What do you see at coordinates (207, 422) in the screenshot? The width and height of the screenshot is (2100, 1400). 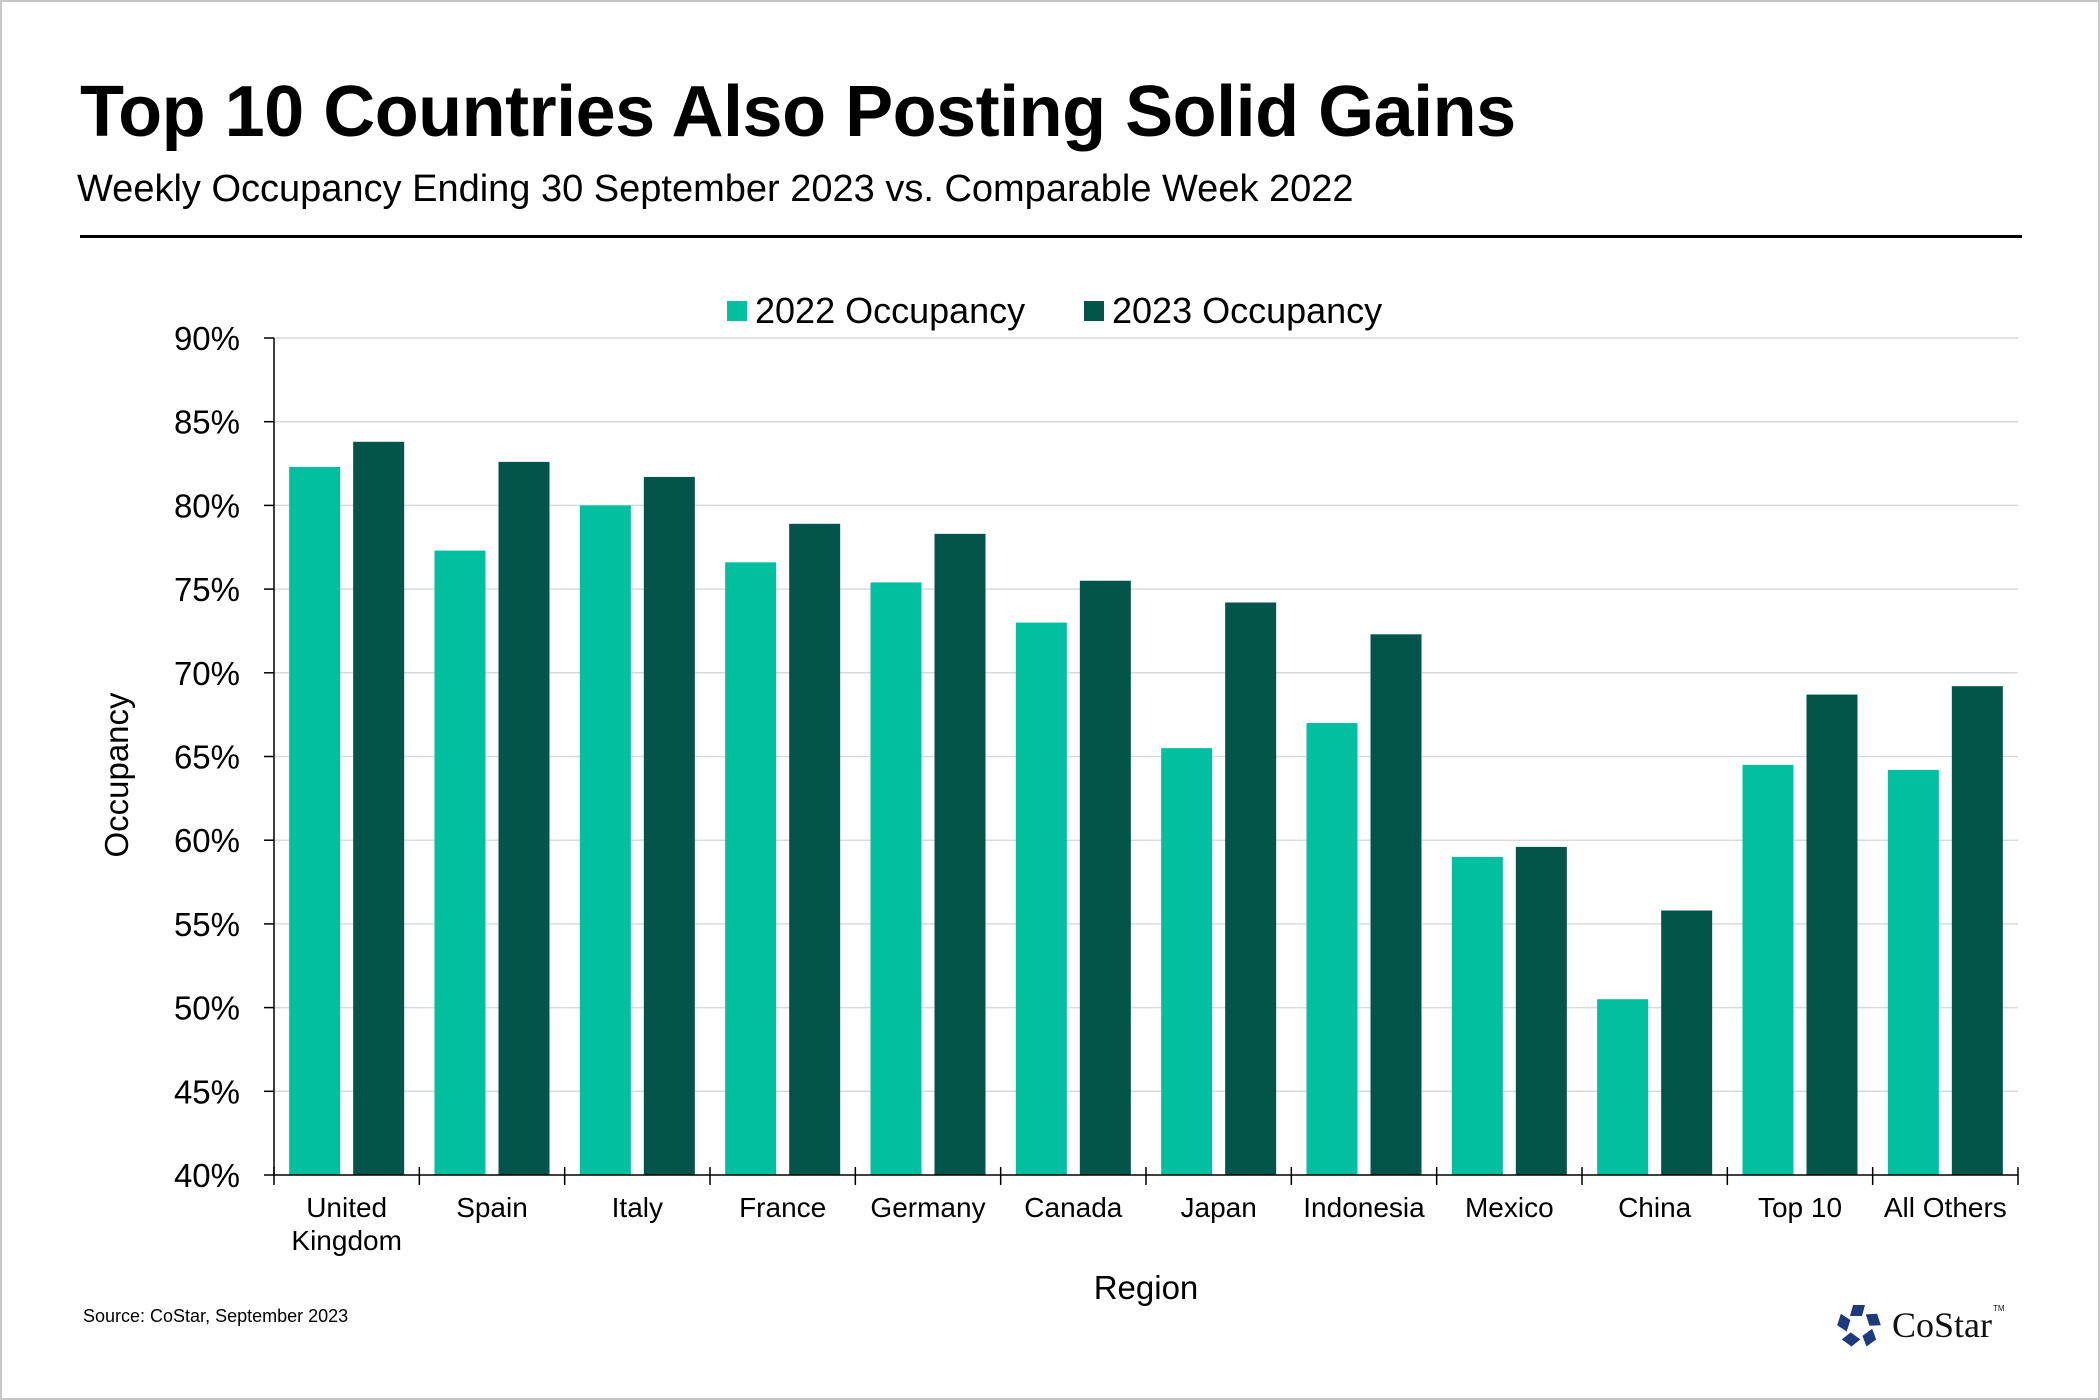 I see `y-tick-label: 85%` at bounding box center [207, 422].